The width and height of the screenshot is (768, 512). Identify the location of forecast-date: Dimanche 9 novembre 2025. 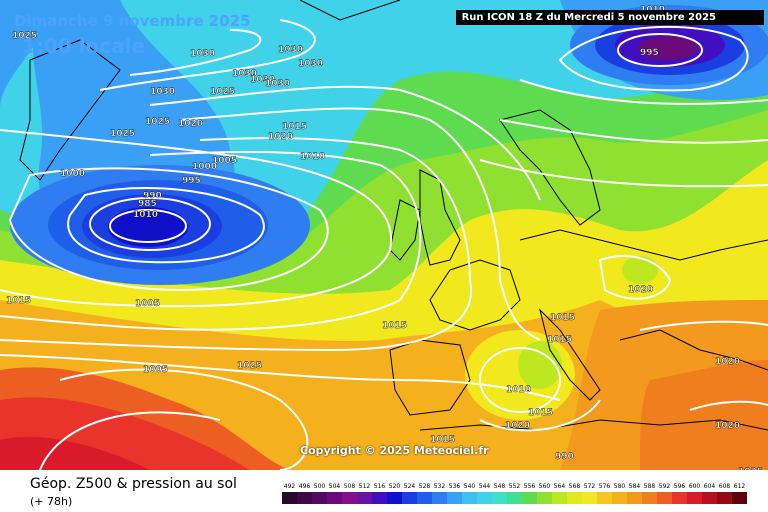
(132, 21).